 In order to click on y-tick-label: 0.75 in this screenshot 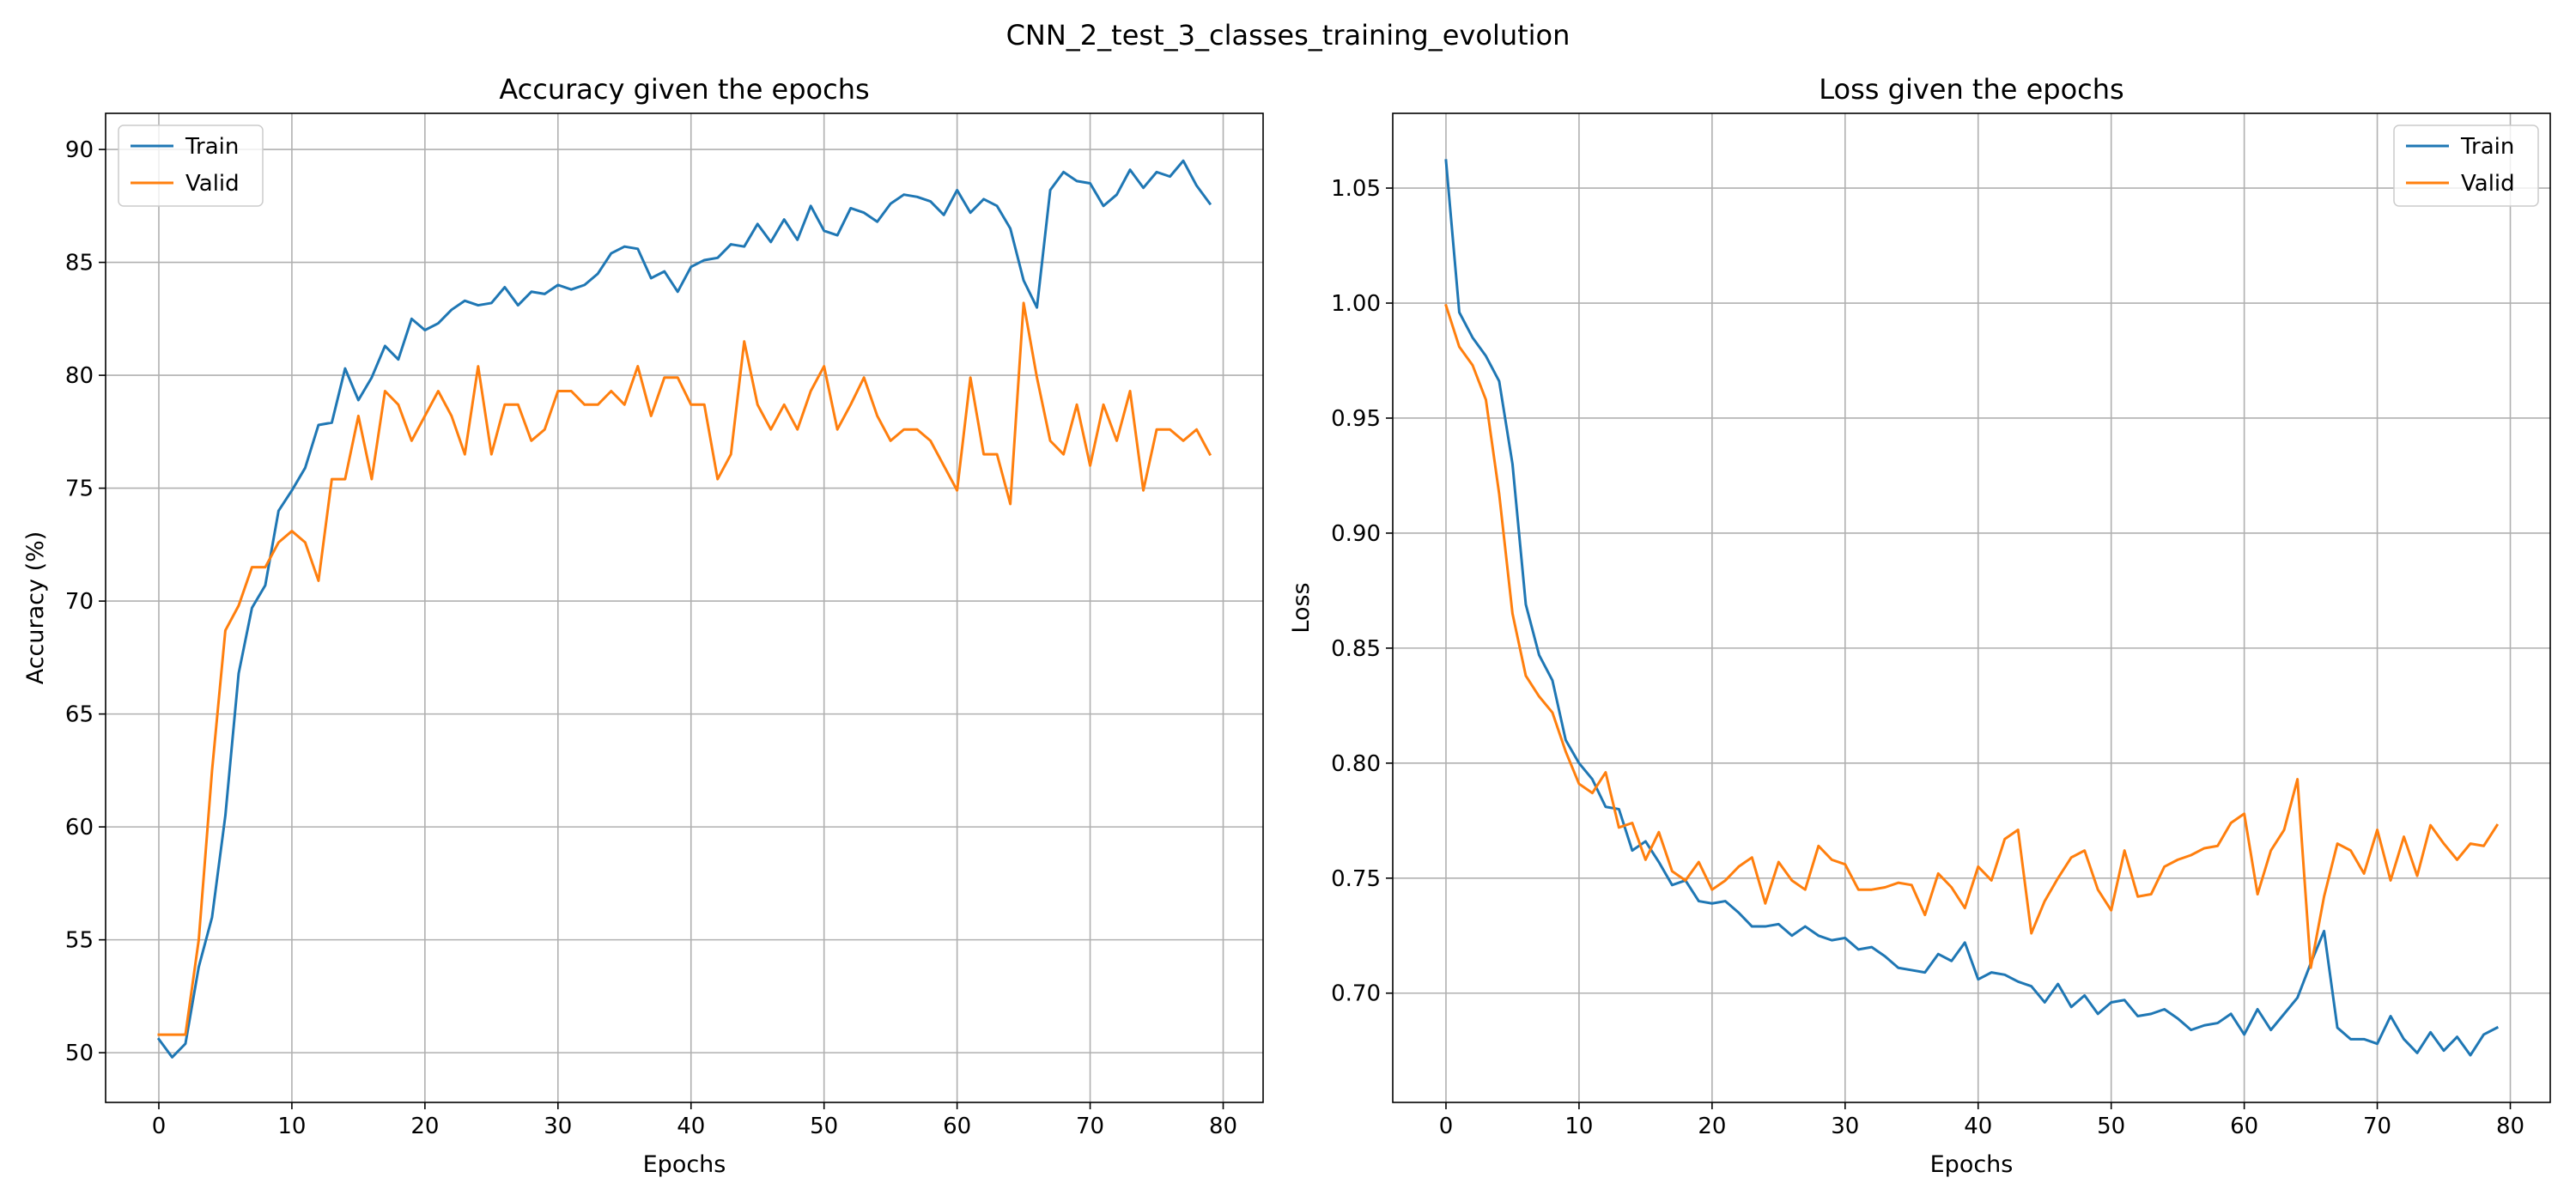, I will do `click(1356, 879)`.